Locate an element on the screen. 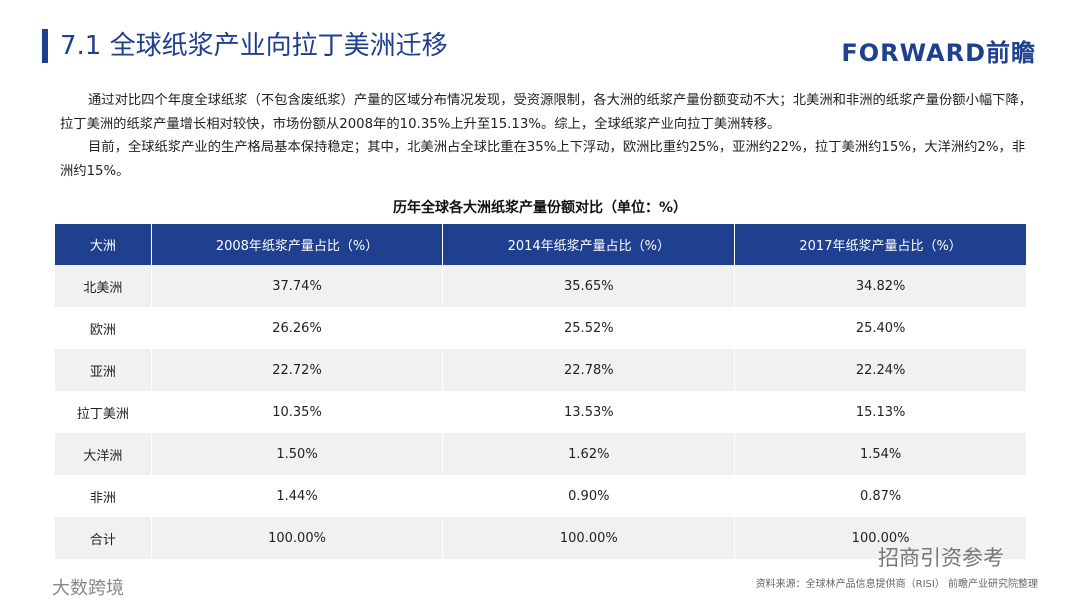 Image resolution: width=1080 pixels, height=608 pixels. cell: 10.35% is located at coordinates (297, 412).